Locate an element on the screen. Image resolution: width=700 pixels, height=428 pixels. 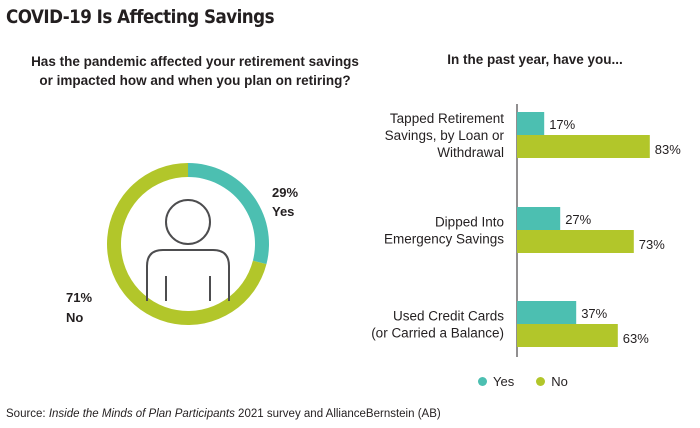
bar-value-label: 83% is located at coordinates (668, 149).